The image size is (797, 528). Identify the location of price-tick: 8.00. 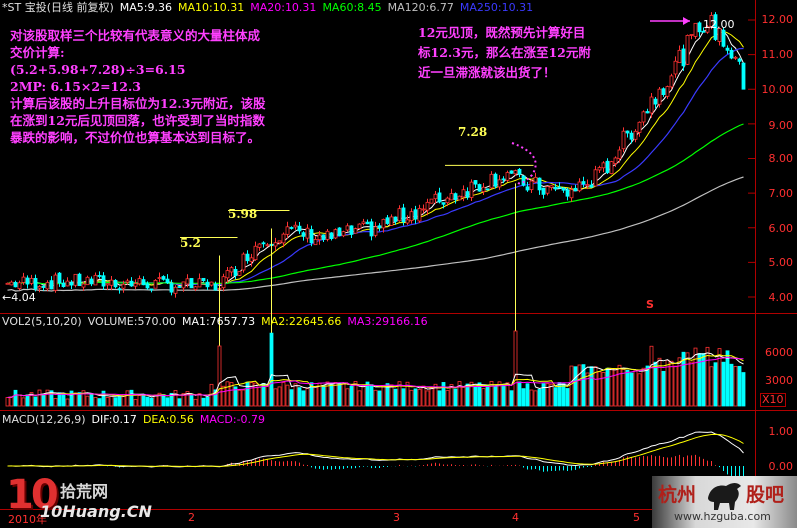
(781, 158).